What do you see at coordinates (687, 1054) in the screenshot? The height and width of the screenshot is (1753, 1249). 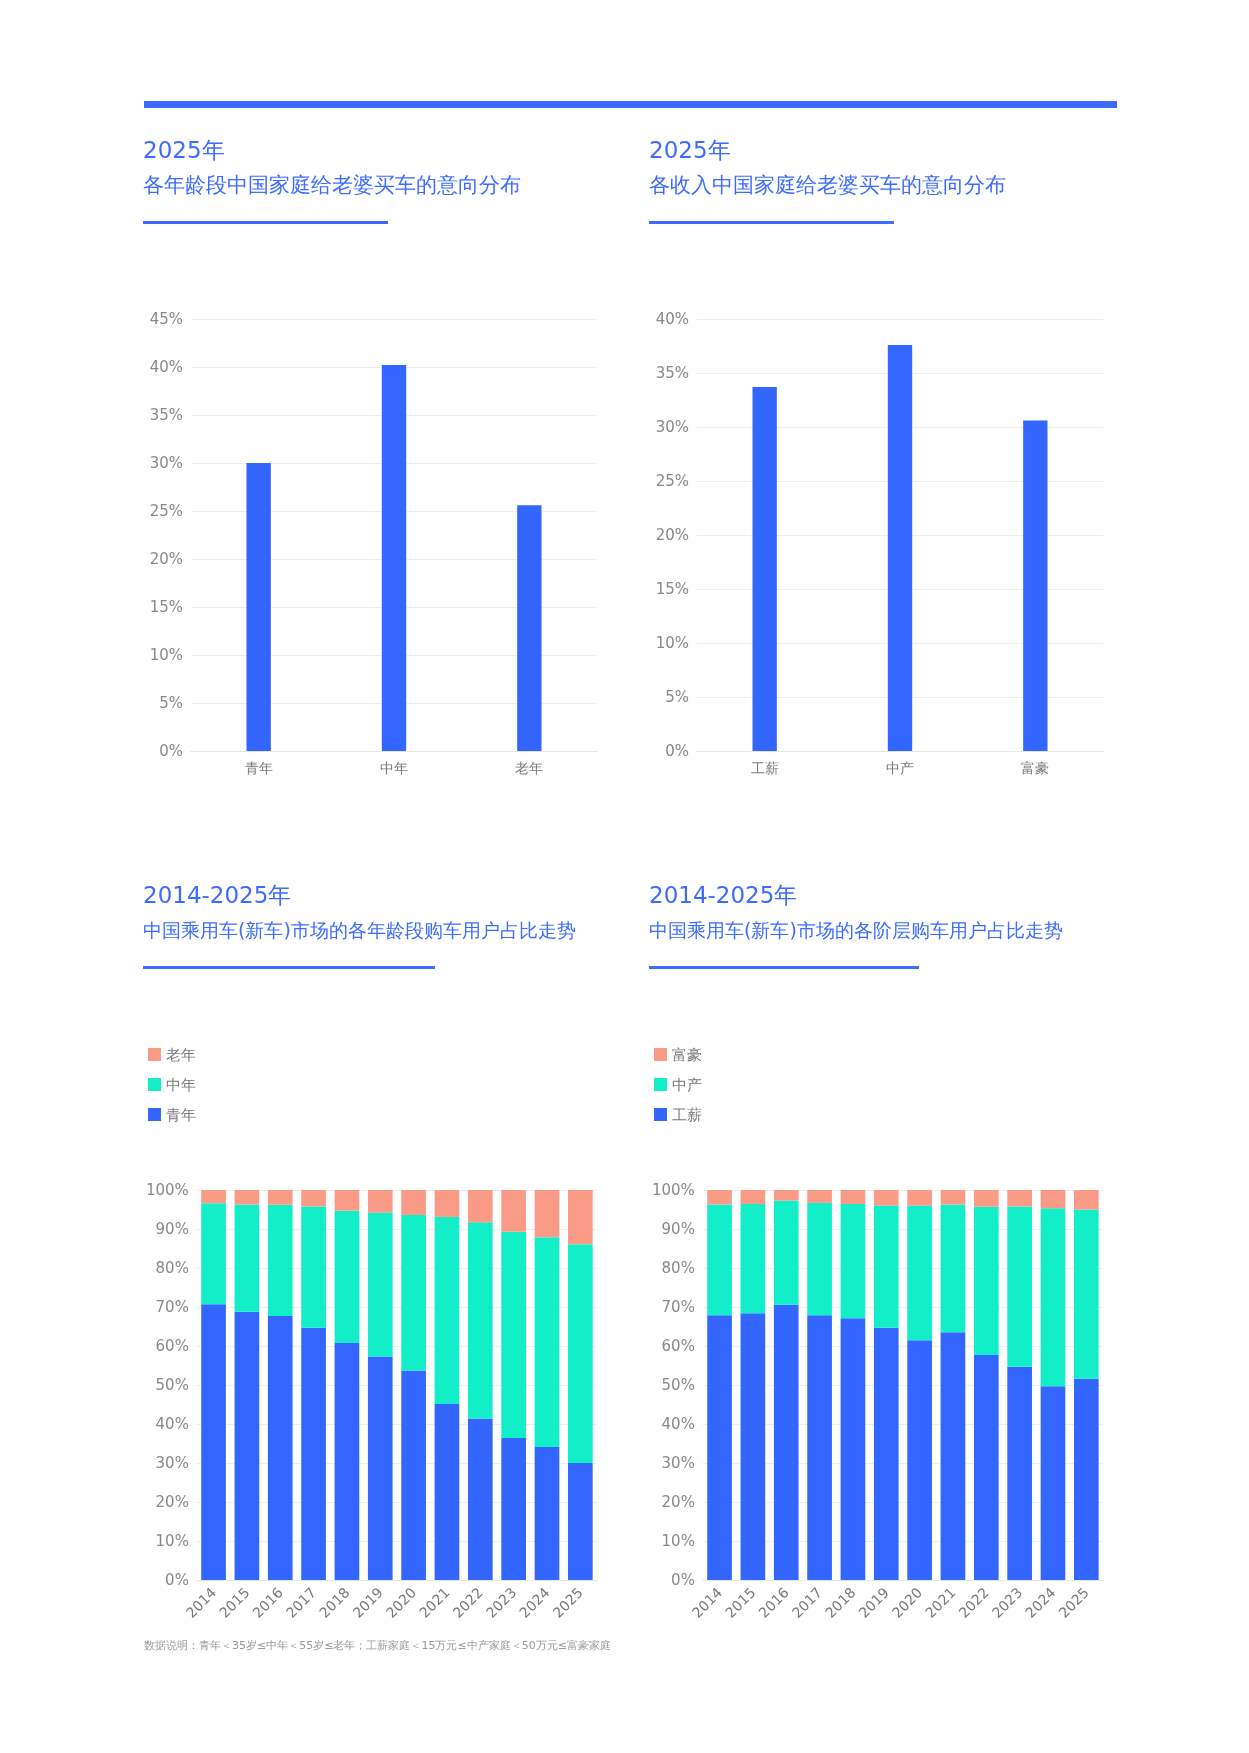 I see `legend-label: 富豪` at bounding box center [687, 1054].